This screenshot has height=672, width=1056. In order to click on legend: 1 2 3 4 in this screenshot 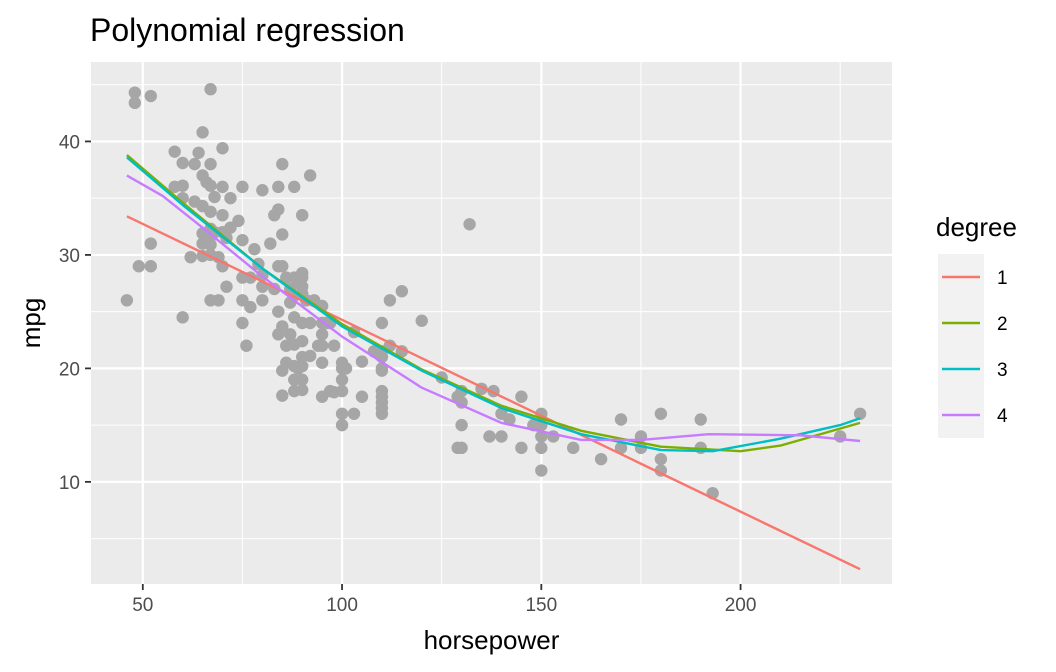, I will do `click(973, 346)`.